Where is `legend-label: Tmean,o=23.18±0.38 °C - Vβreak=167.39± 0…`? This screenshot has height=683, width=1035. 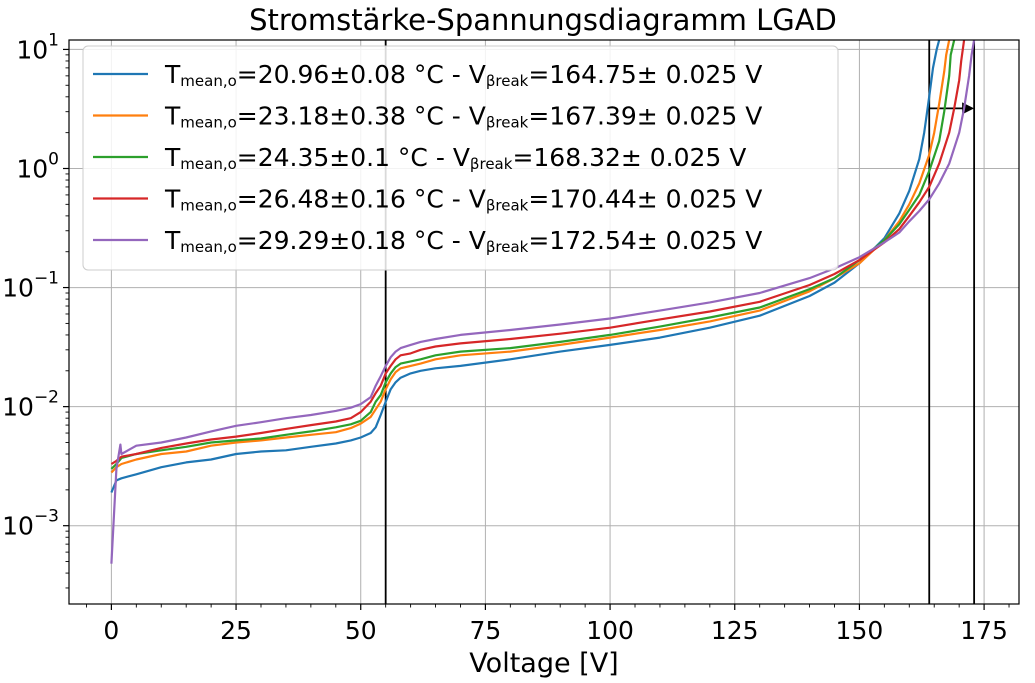
legend-label: Tmean,o=23.18±0.38 °C - Vβreak=167.39± 0… is located at coordinates (463, 117).